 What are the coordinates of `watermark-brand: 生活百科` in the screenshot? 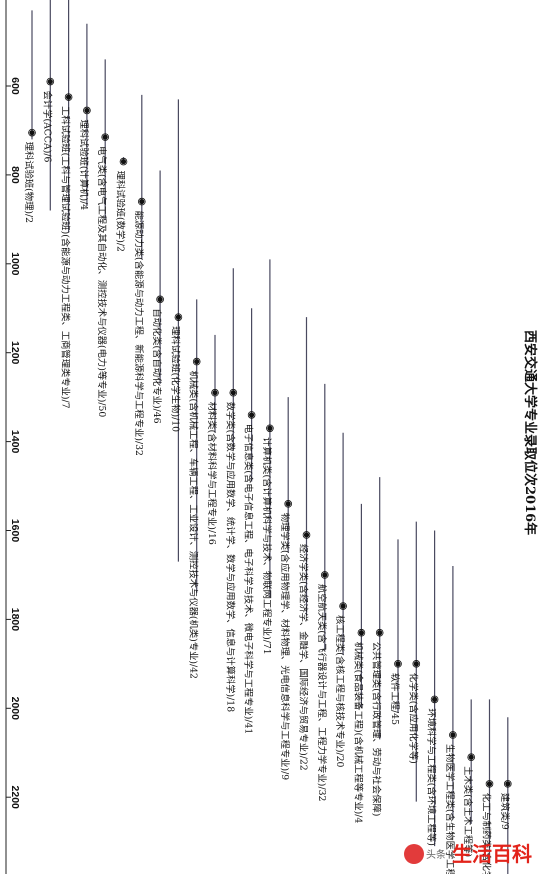 It's located at (492, 854).